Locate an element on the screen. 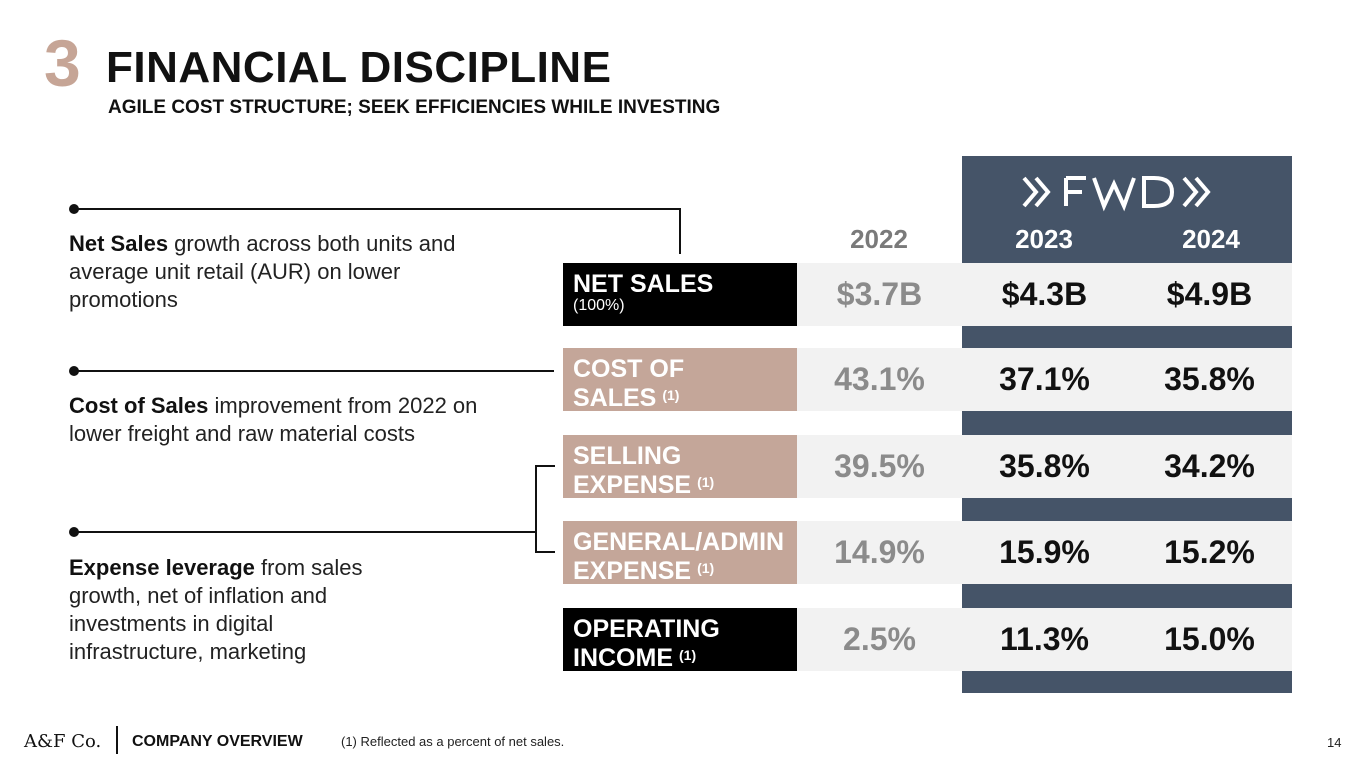  value-cell: 39.5% is located at coordinates (879, 466).